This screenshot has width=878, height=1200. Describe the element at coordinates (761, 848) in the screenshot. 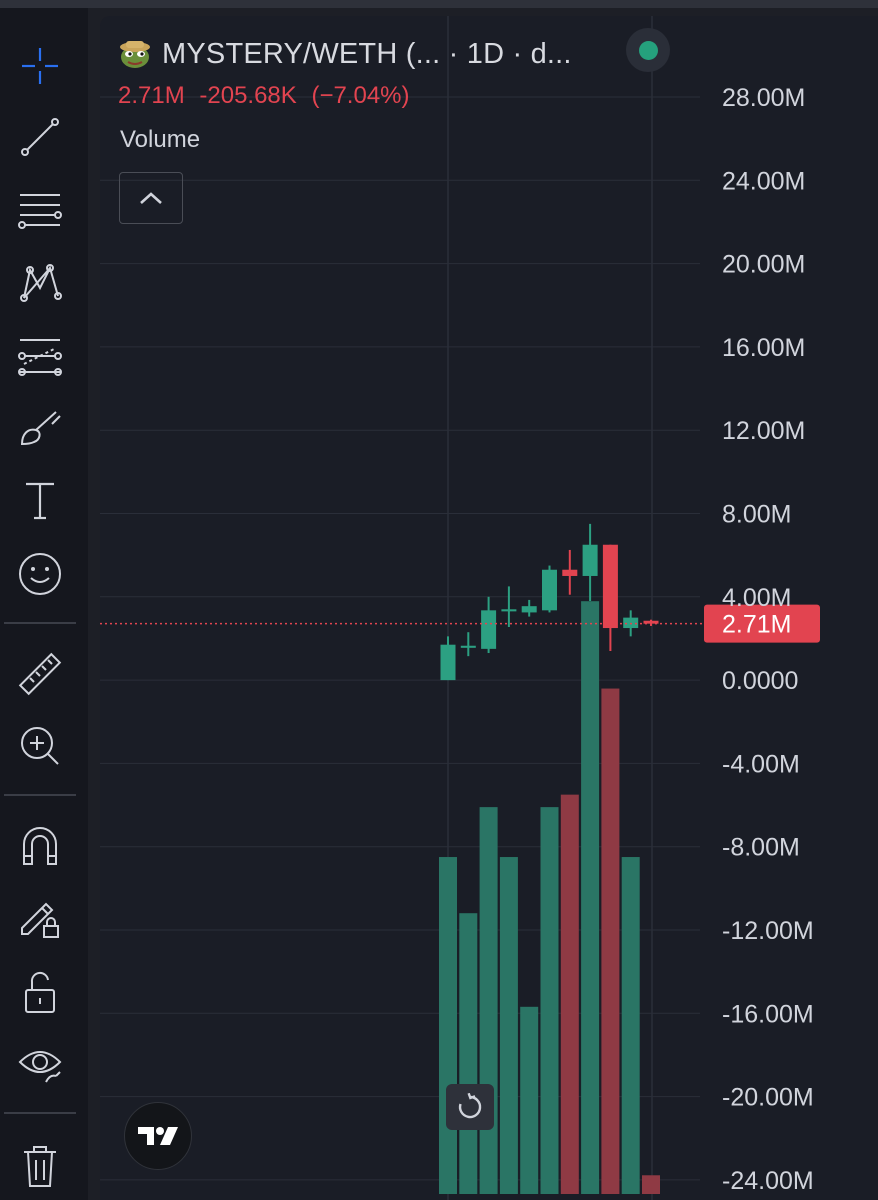

I see `y-tick-label: -8.00M` at that location.